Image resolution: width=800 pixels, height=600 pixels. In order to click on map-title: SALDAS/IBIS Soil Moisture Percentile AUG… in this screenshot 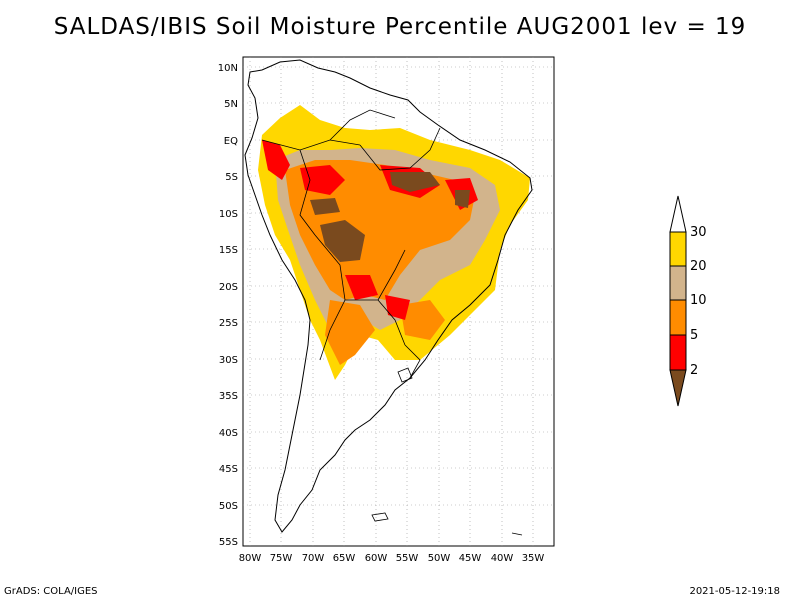, I will do `click(400, 27)`.